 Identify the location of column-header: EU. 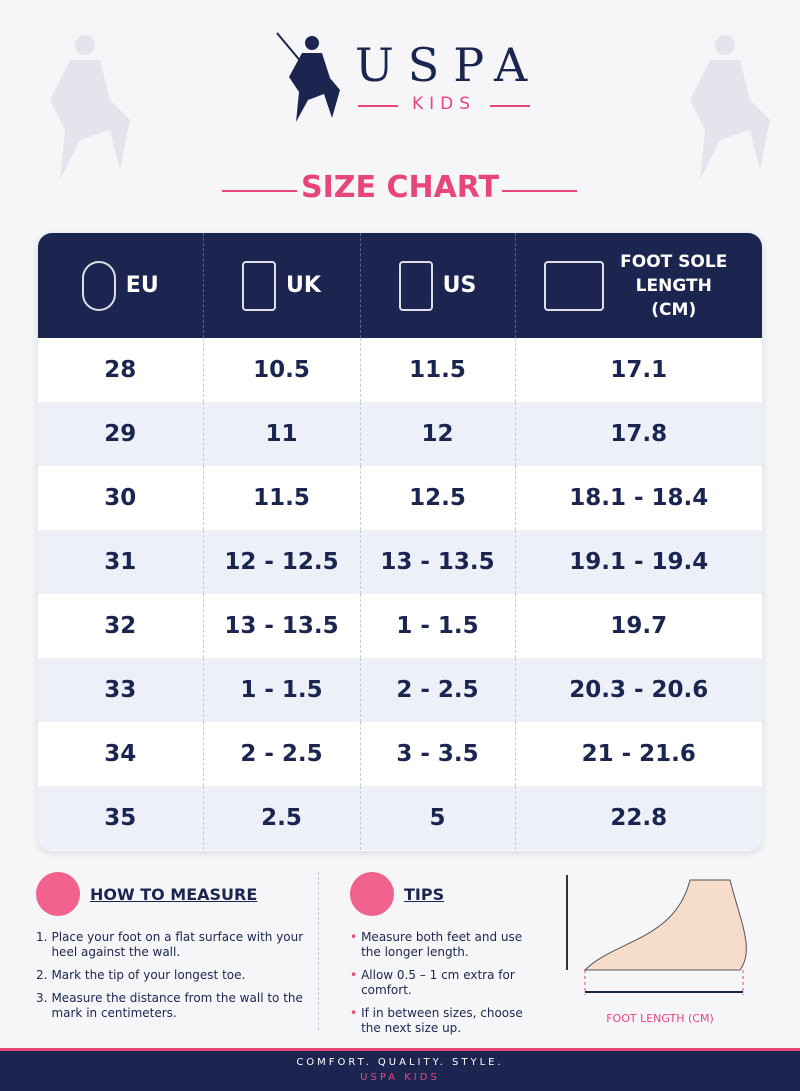
(121, 285).